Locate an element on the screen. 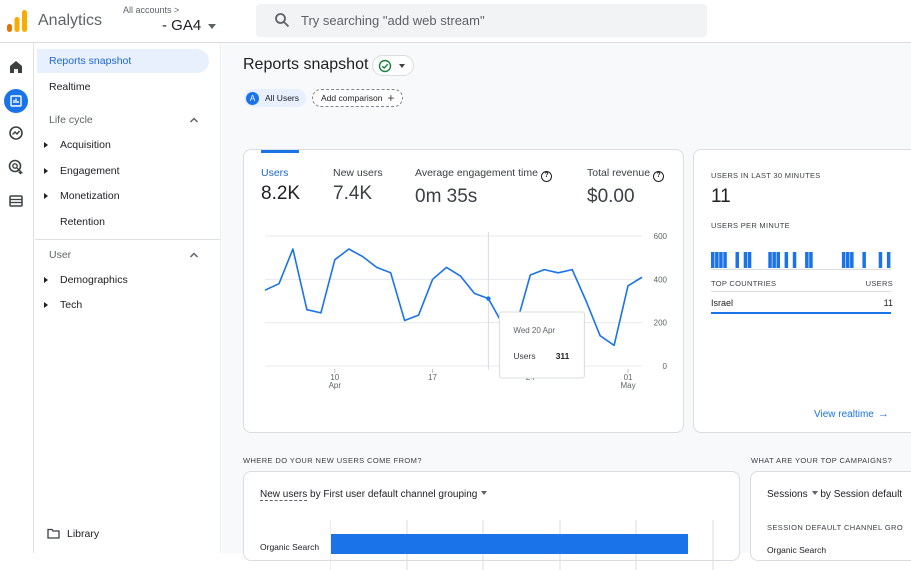 This screenshot has width=911, height=570. search-icon is located at coordinates (282, 20).